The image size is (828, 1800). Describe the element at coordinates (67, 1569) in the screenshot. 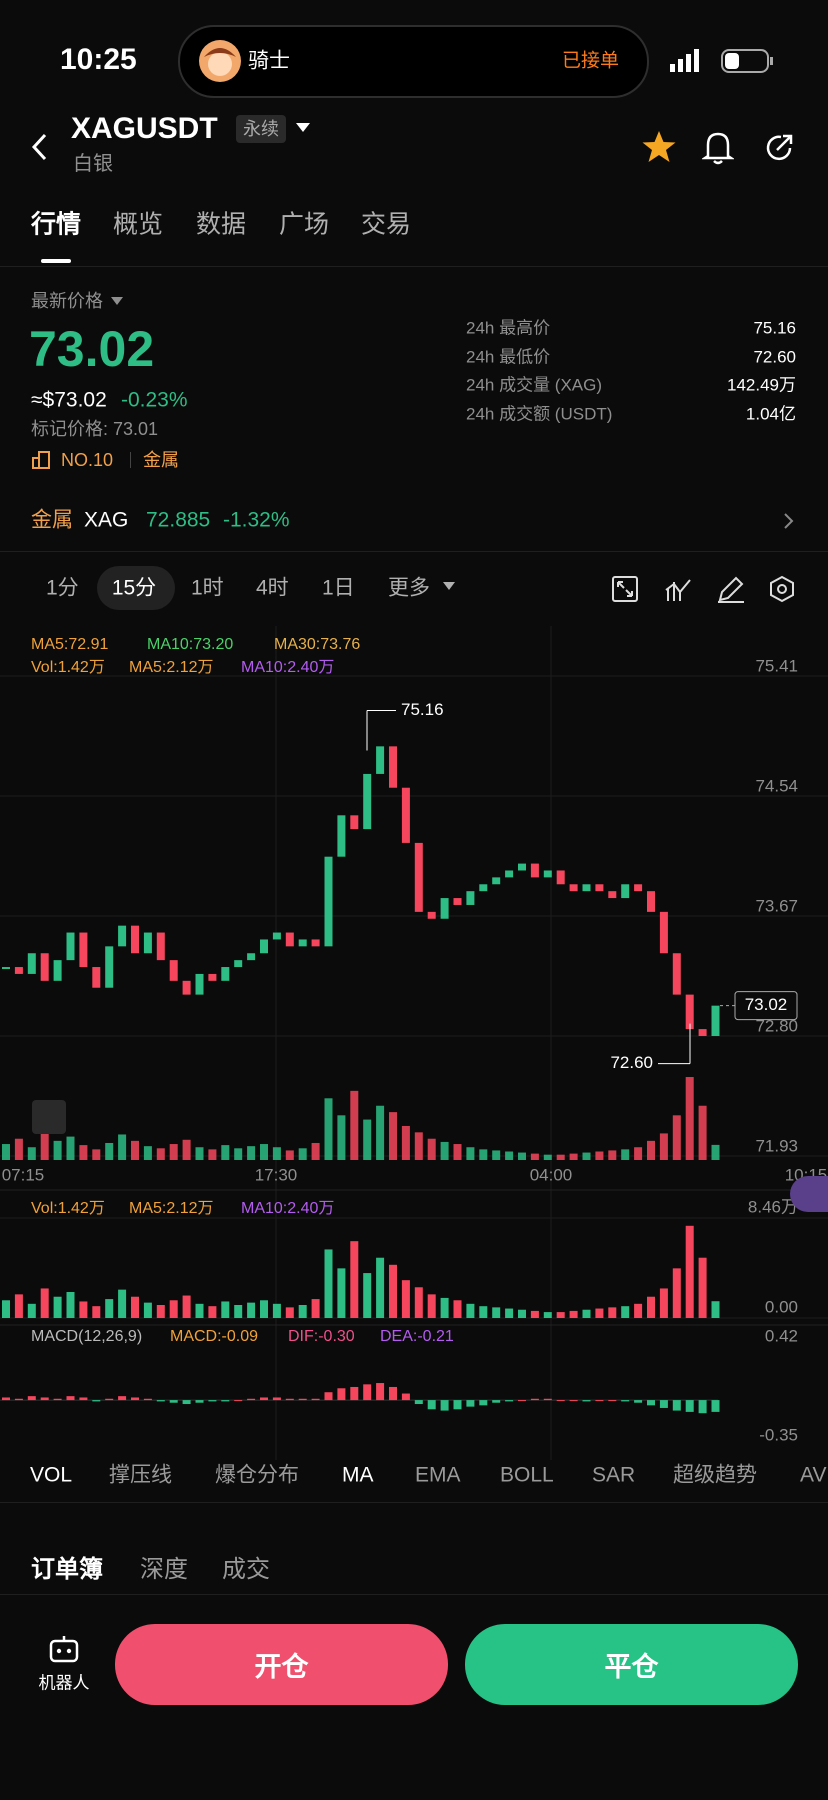

I see `book-tab: 订单簿` at that location.